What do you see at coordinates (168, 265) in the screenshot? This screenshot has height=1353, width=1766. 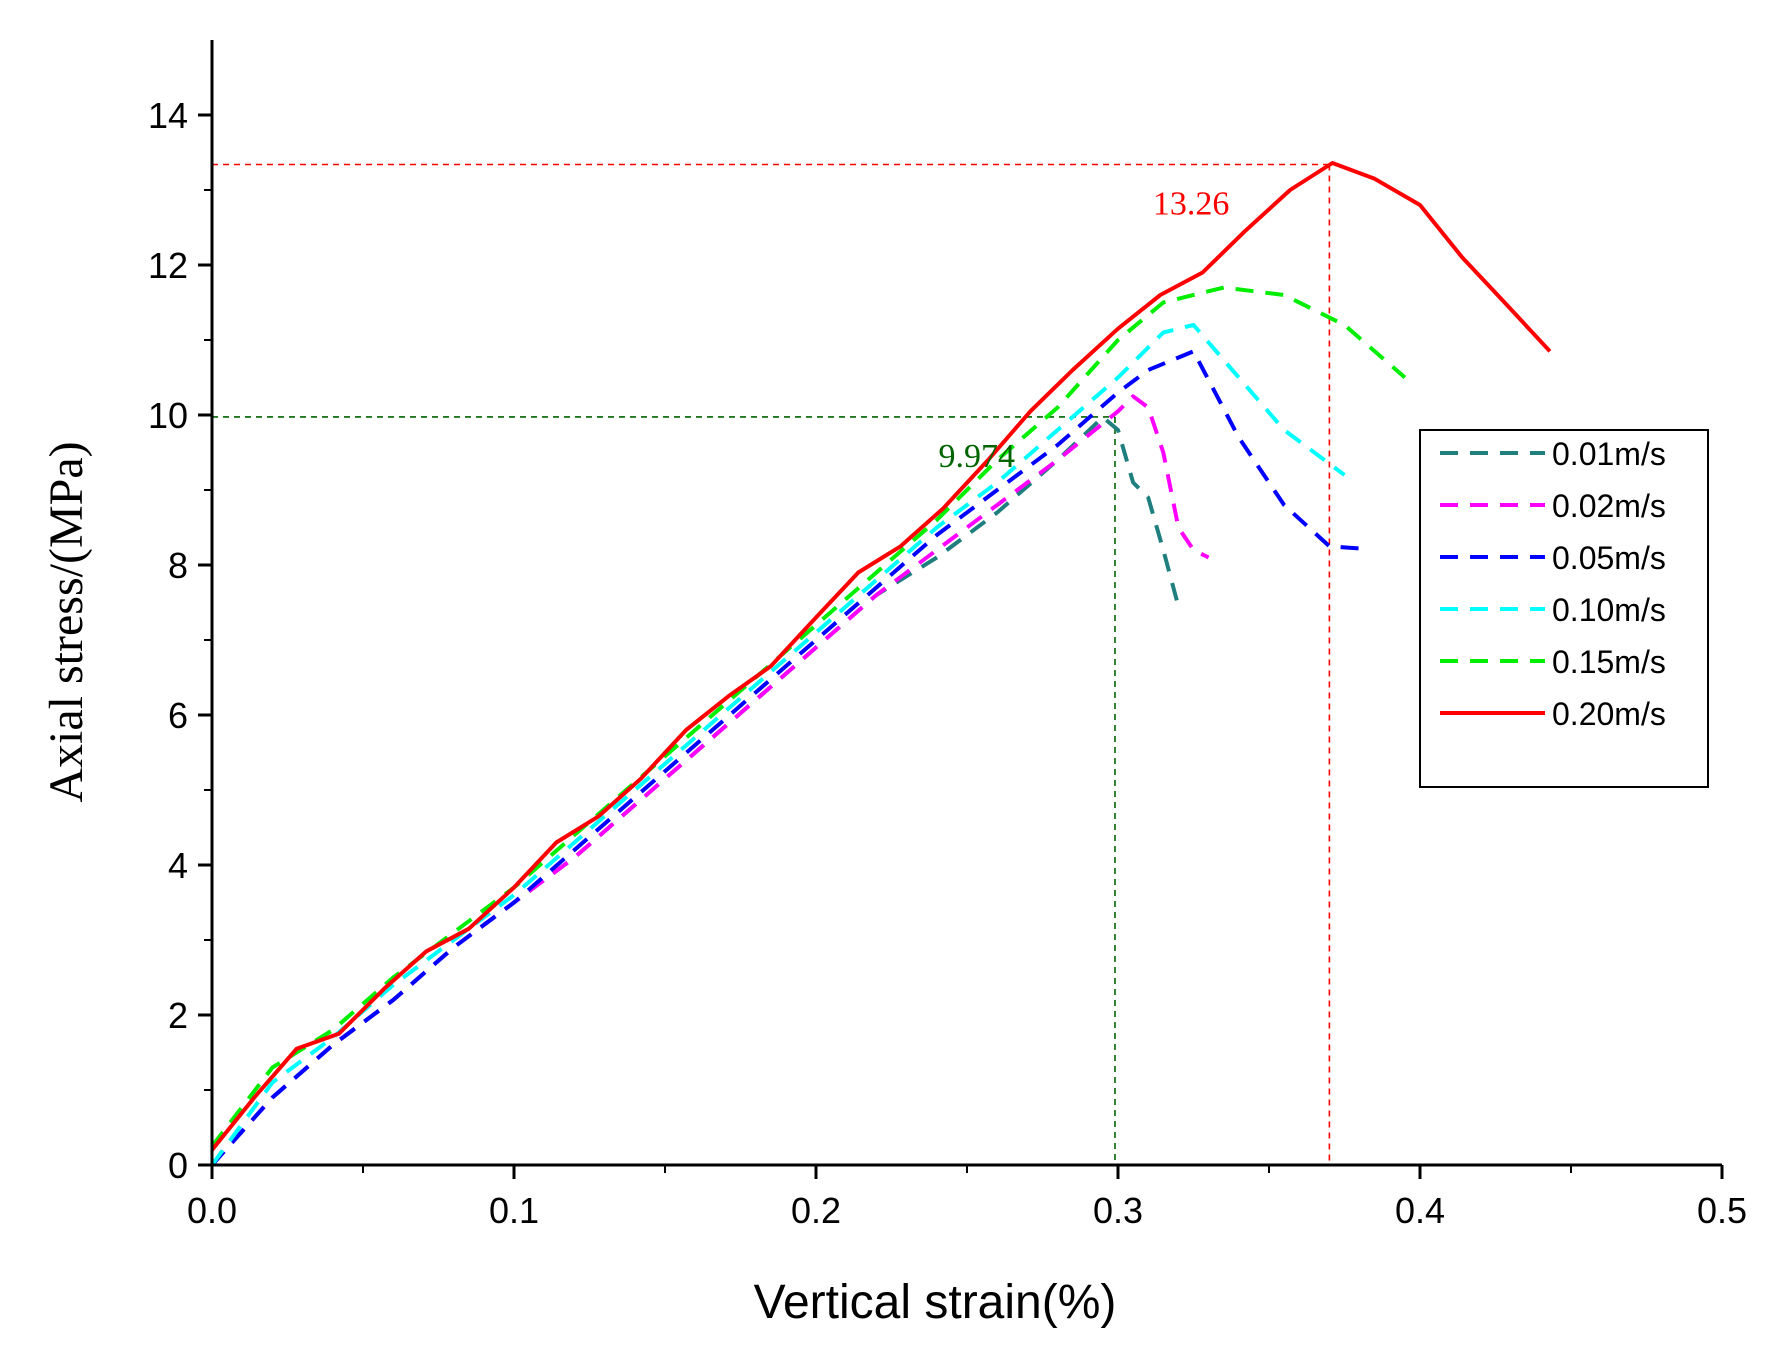 I see `y-tick-label: 12` at bounding box center [168, 265].